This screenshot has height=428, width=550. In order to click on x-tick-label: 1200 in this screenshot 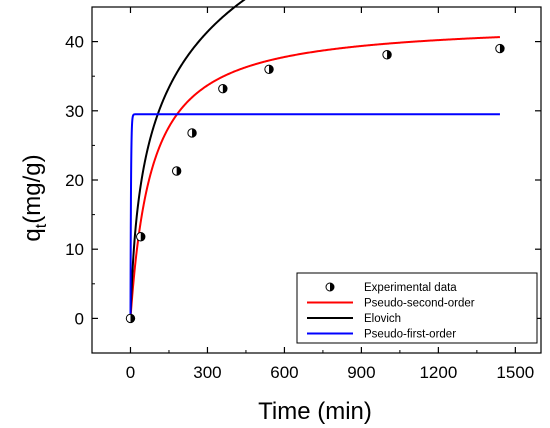, I will do `click(438, 372)`.